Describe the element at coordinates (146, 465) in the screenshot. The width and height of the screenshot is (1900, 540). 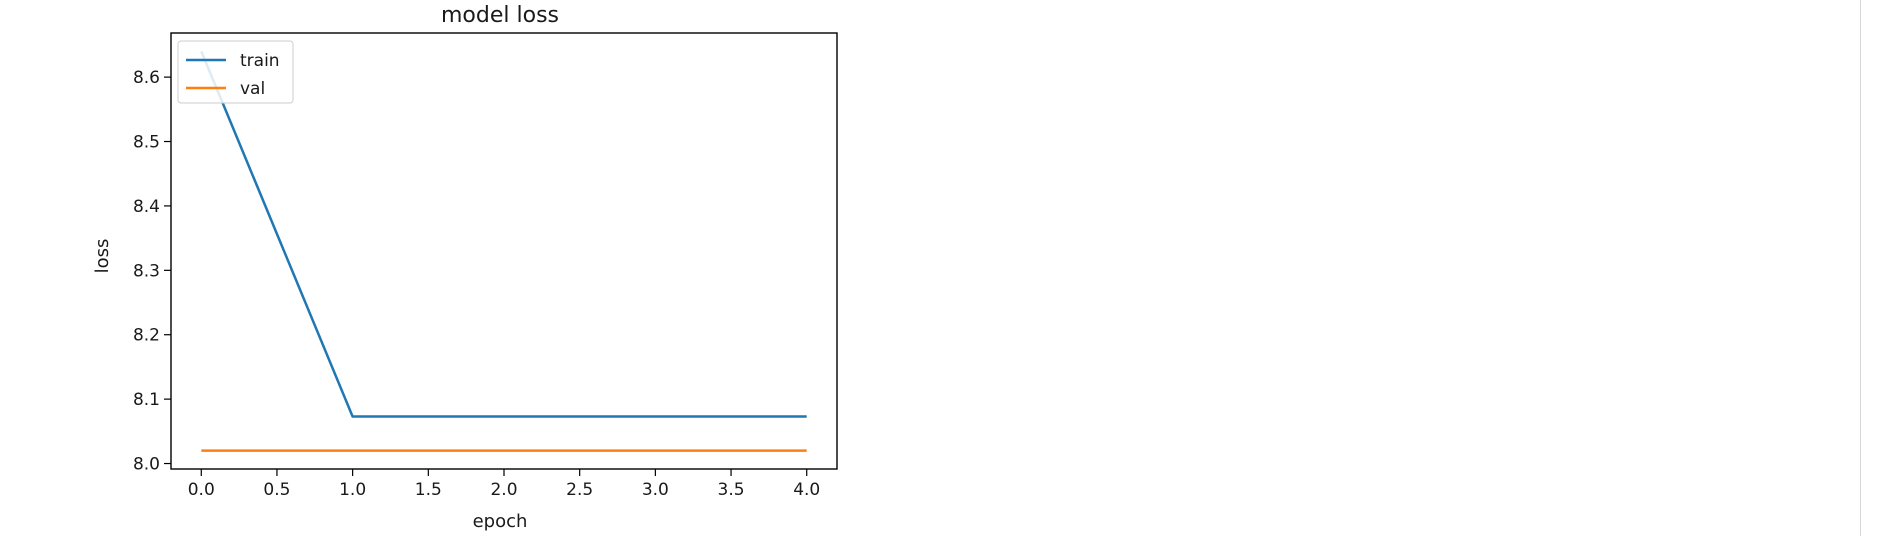
I see `y-tick-label: 8.0` at that location.